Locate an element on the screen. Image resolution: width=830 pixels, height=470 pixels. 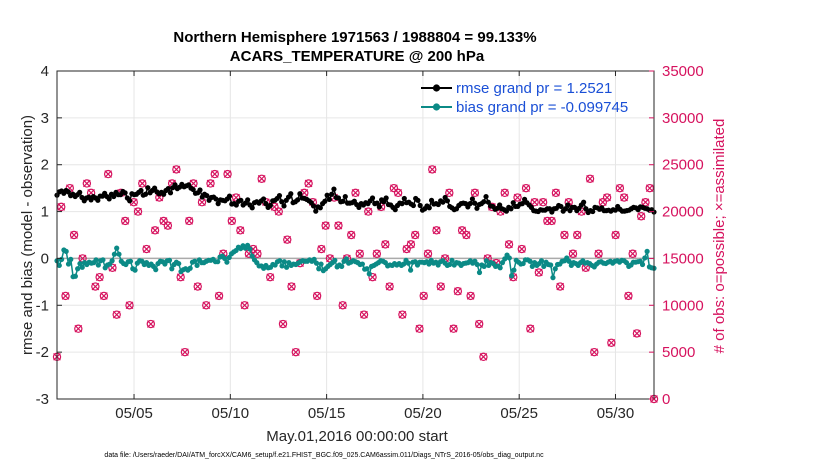
y-right-tick-label: 25000 is located at coordinates (683, 165).